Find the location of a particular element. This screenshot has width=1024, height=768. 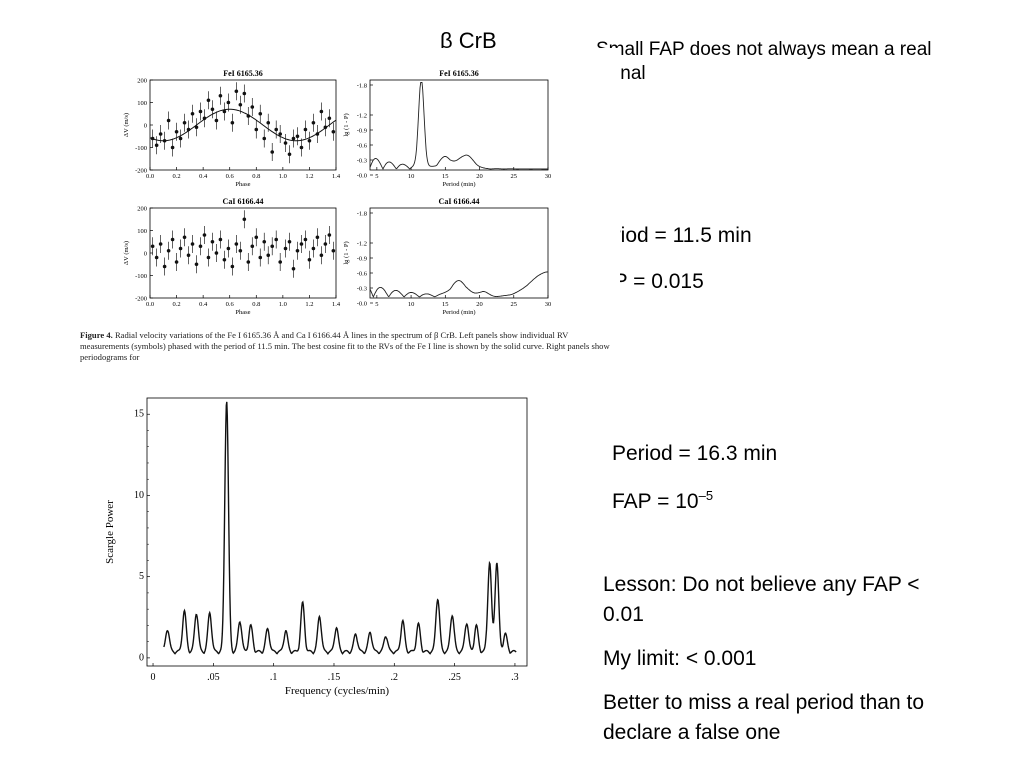

x-tick-label: 30 is located at coordinates (548, 176).